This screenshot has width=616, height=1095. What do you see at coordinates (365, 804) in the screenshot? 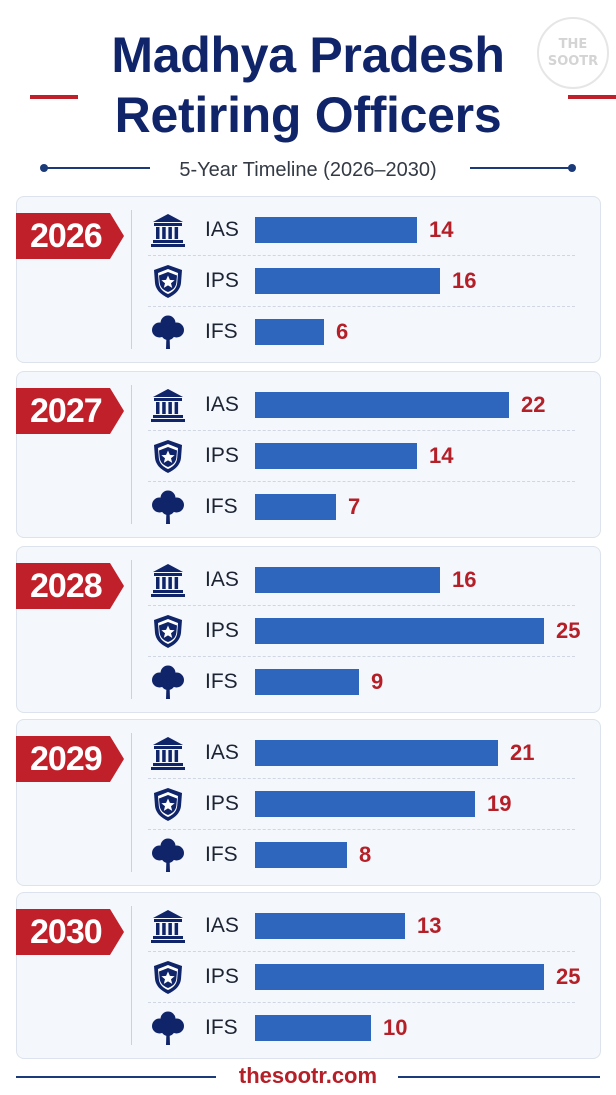
I see `bar-2029-ips` at bounding box center [365, 804].